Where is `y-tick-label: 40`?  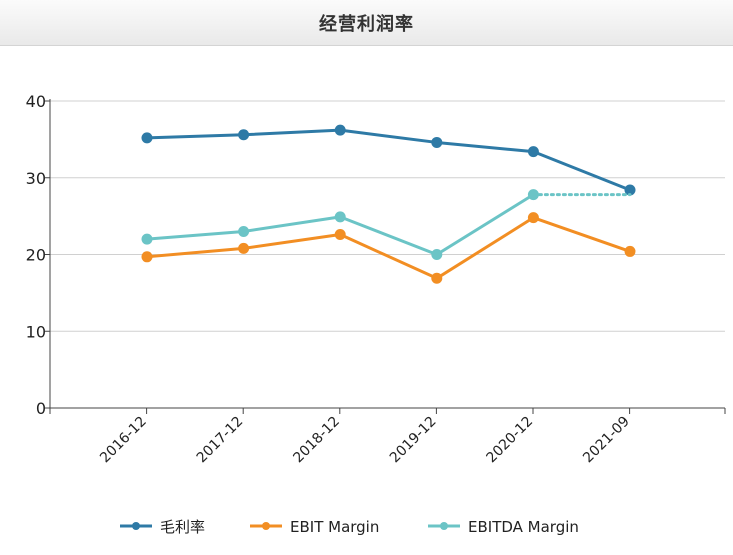 y-tick-label: 40 is located at coordinates (36, 101).